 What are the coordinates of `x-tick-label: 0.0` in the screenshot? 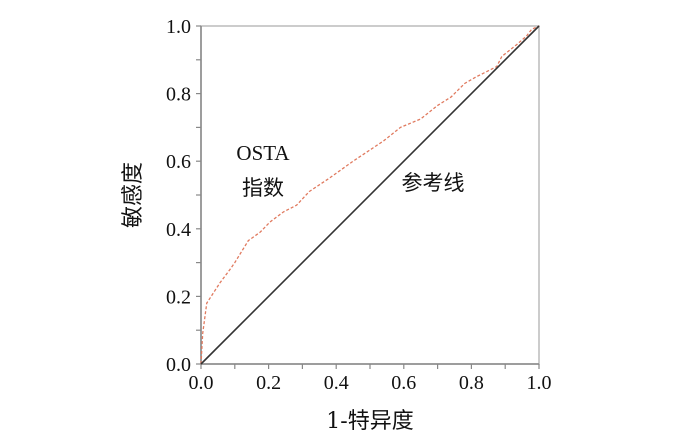 It's located at (201, 383).